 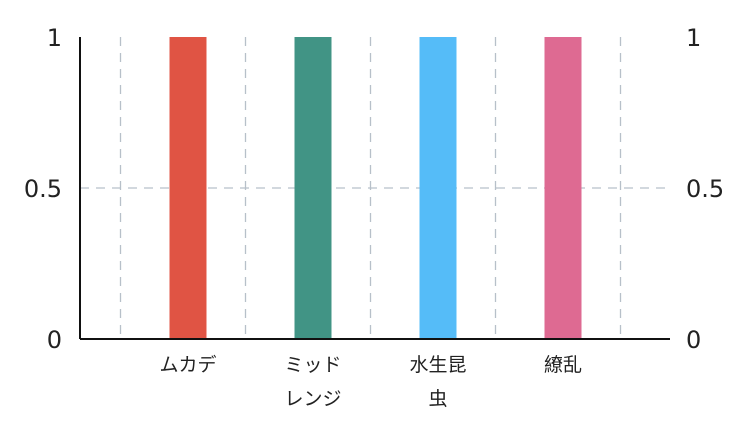 What do you see at coordinates (705, 189) in the screenshot?
I see `y-tick-label-right: 0.5` at bounding box center [705, 189].